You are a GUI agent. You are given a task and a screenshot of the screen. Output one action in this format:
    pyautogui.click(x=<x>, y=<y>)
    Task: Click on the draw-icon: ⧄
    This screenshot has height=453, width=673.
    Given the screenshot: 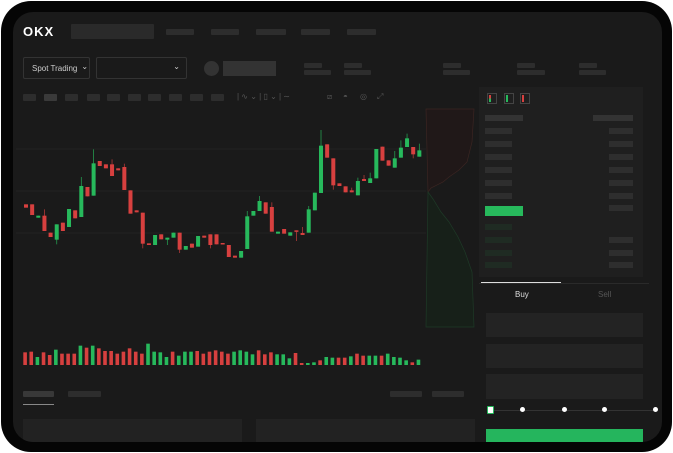 What is the action you would take?
    pyautogui.click(x=330, y=96)
    